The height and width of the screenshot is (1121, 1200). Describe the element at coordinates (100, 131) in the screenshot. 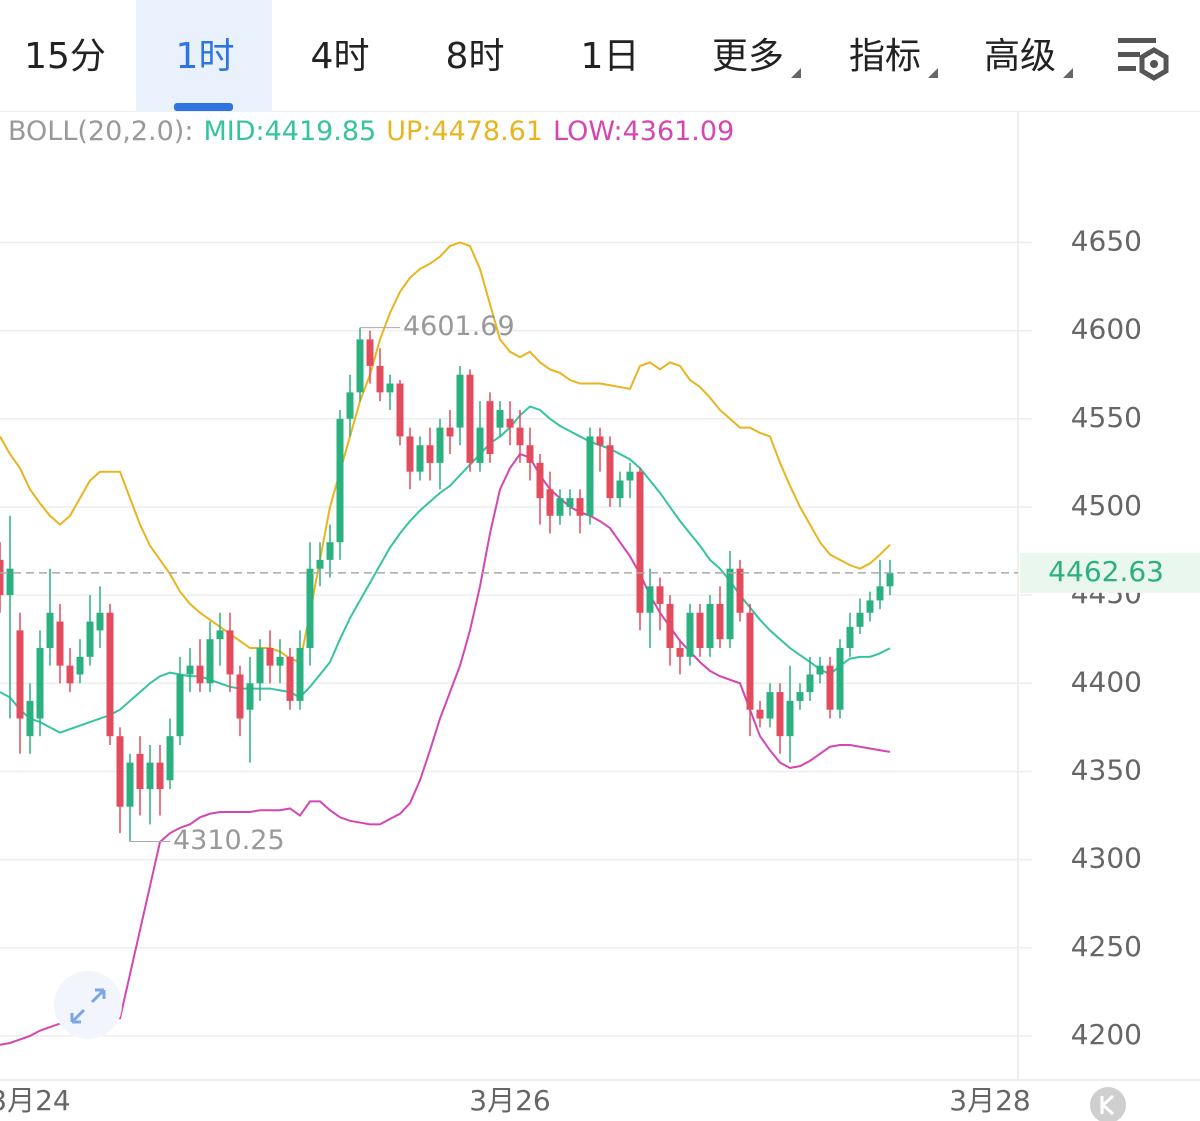

I see `legend-item: BOLL(20,2.0):` at that location.